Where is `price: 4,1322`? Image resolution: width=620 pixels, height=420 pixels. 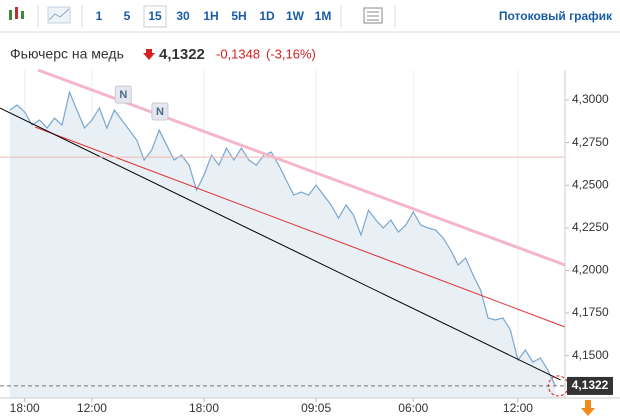 price: 4,1322 is located at coordinates (182, 54).